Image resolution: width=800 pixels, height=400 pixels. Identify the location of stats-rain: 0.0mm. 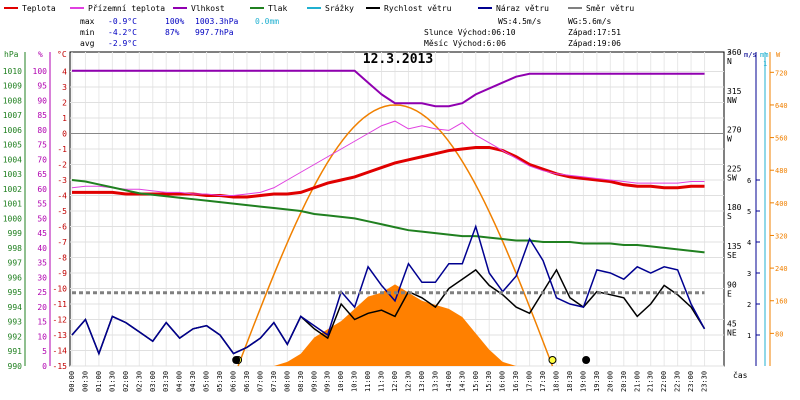
(267, 21).